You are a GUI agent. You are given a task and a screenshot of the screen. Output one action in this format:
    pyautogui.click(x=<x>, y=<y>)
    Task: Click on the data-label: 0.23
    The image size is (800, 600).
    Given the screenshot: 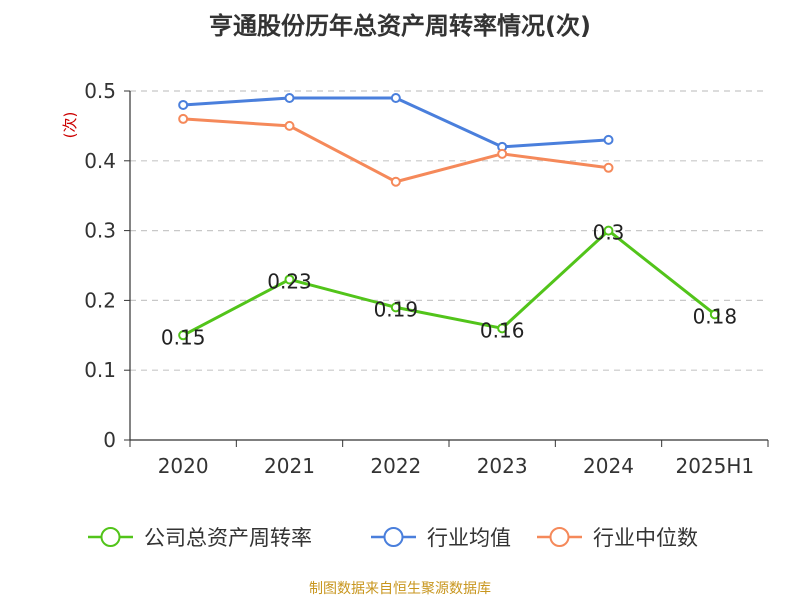 What is the action you would take?
    pyautogui.click(x=289, y=281)
    